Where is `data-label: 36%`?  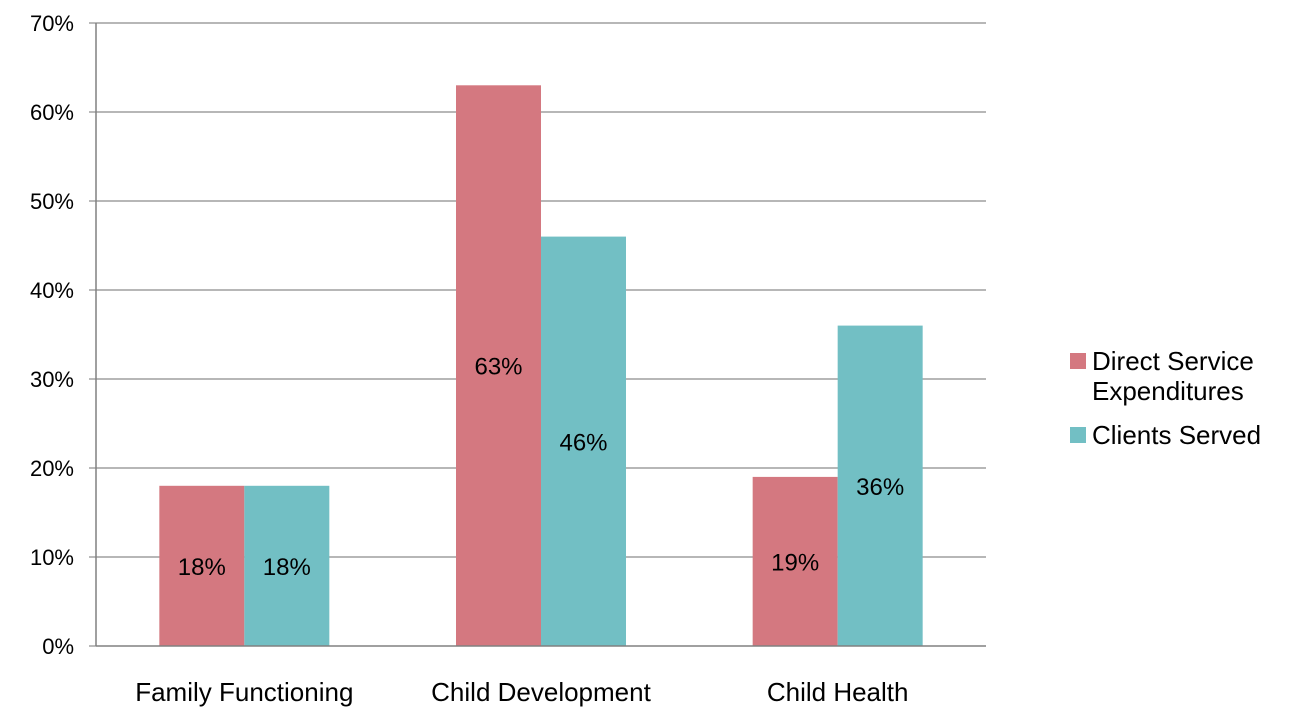
data-label: 36% is located at coordinates (880, 487).